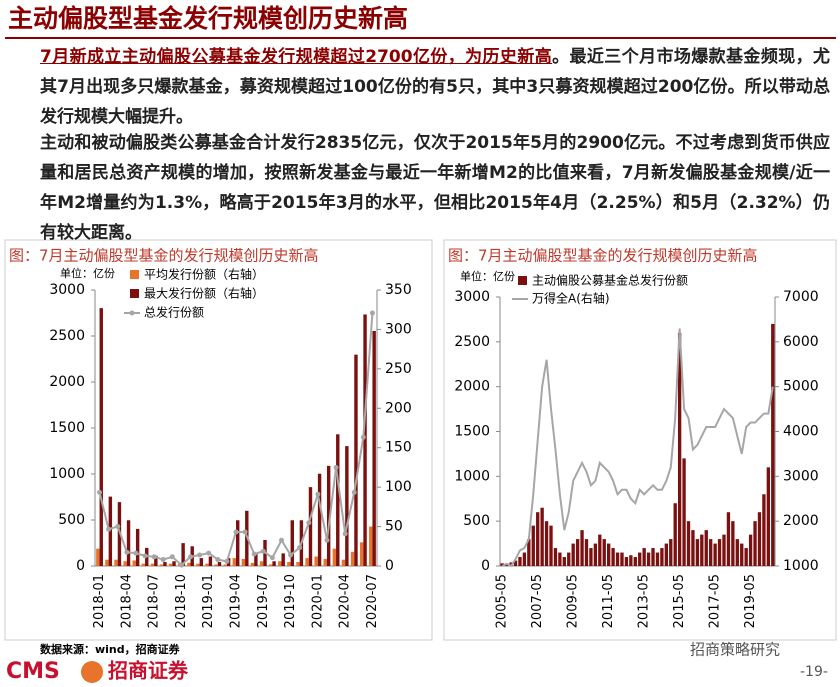 The height and width of the screenshot is (687, 840). Describe the element at coordinates (472, 432) in the screenshot. I see `y-tick-label: 1500` at that location.